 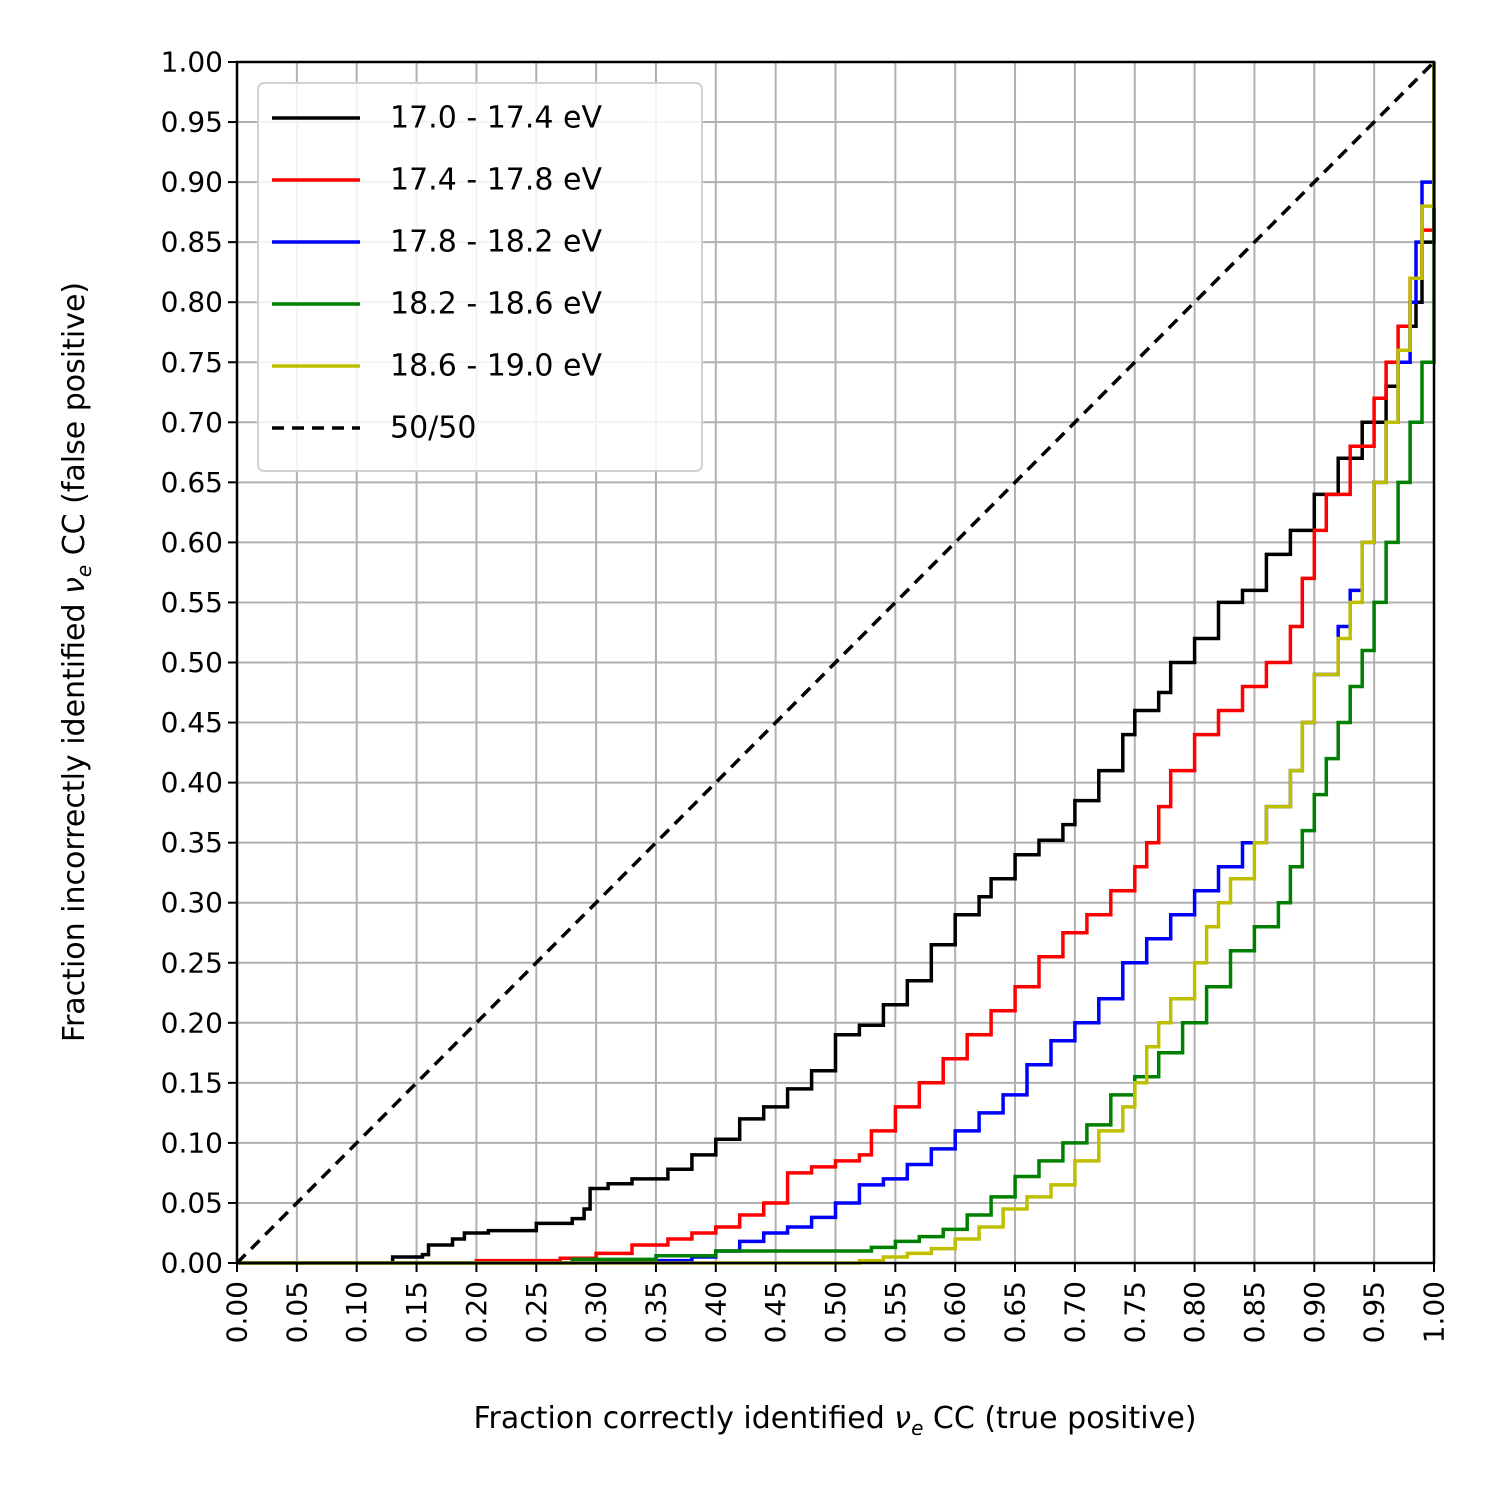 What do you see at coordinates (192, 902) in the screenshot?
I see `y-tick-label: 0.30` at bounding box center [192, 902].